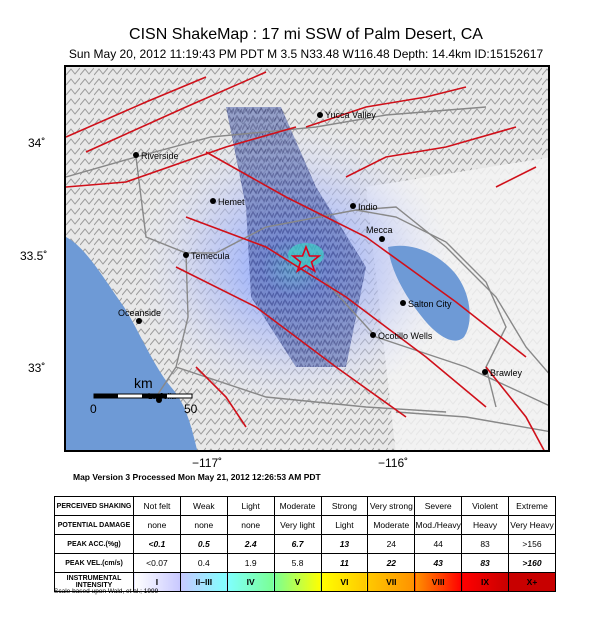  I want to click on svg-text: Salton City, so click(430, 304).